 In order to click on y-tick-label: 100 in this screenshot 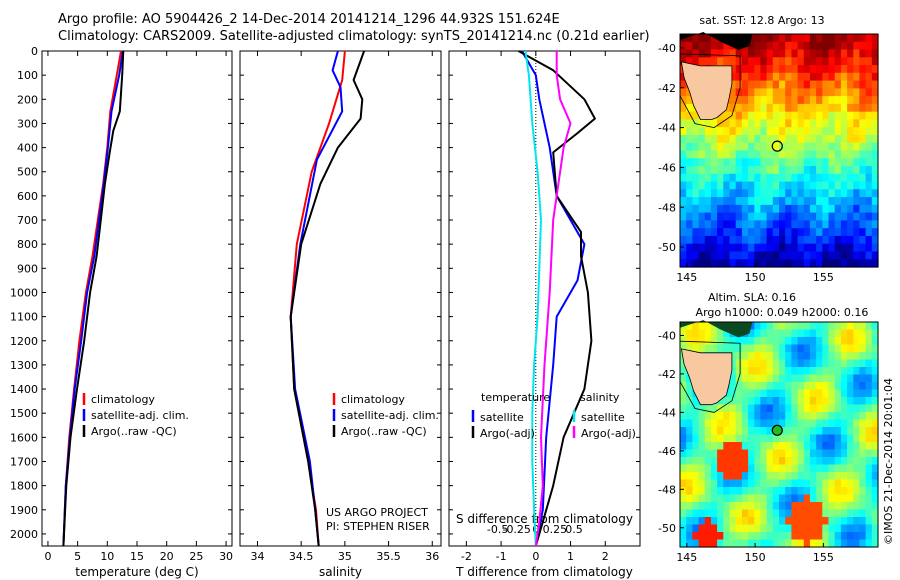, I will do `click(27, 75)`.